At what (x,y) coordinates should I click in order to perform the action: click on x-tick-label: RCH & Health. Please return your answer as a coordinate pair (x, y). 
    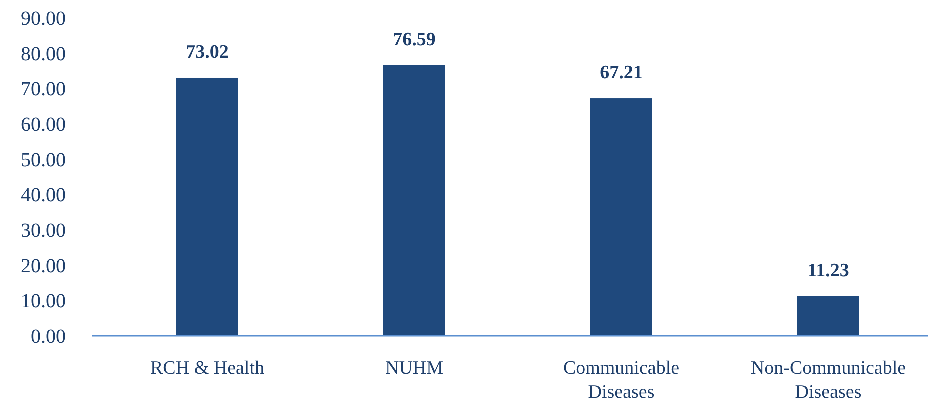
    Looking at the image, I should click on (207, 368).